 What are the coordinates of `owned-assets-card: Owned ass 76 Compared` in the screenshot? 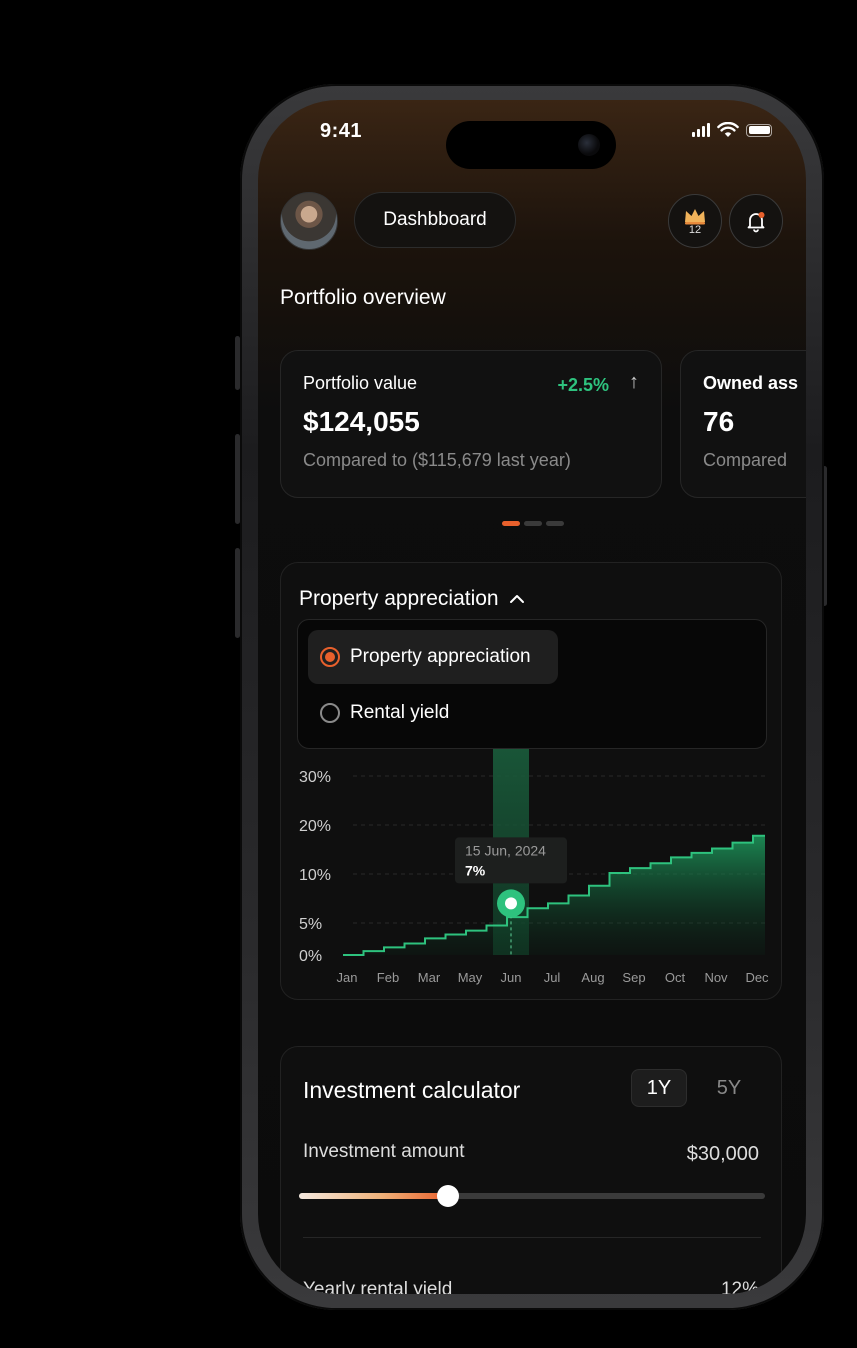 It's located at (743, 424).